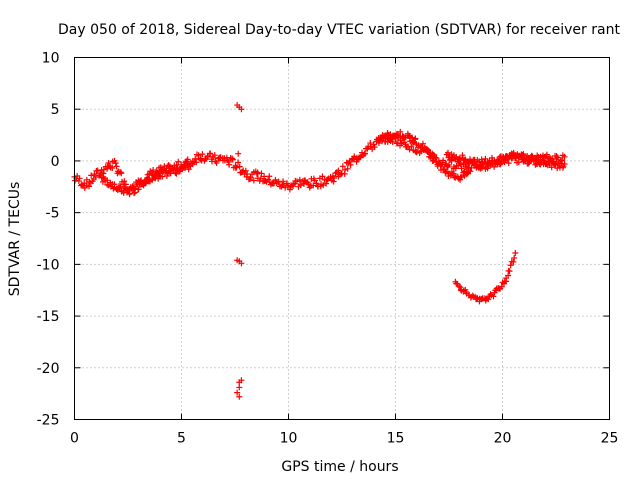 The width and height of the screenshot is (640, 480). I want to click on series-low-arc, so click(485, 277).